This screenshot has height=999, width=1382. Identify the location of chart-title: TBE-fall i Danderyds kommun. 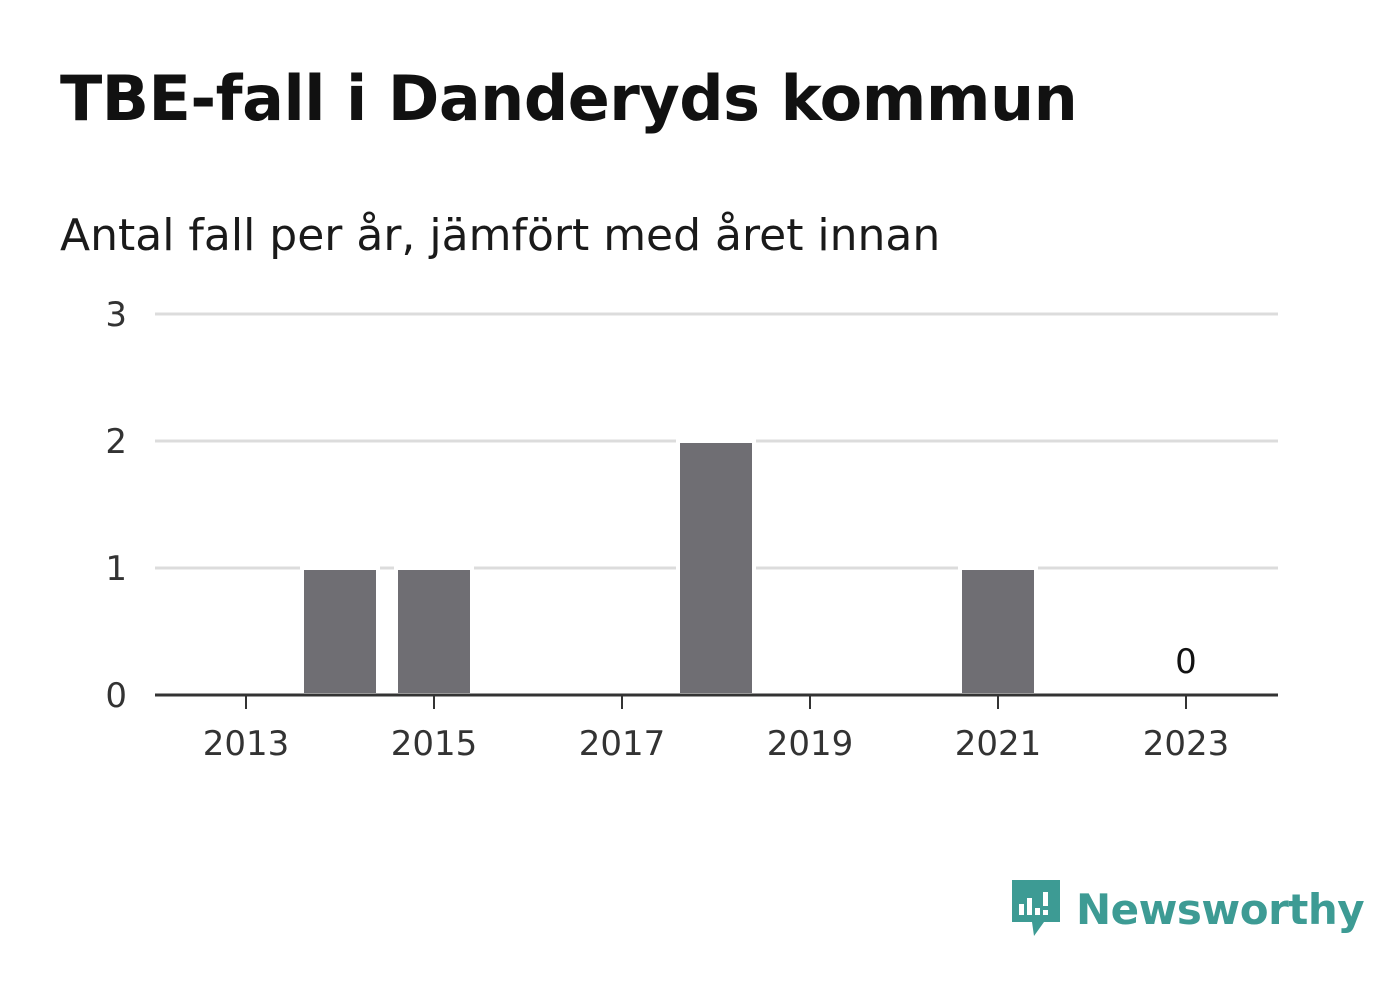
(569, 98).